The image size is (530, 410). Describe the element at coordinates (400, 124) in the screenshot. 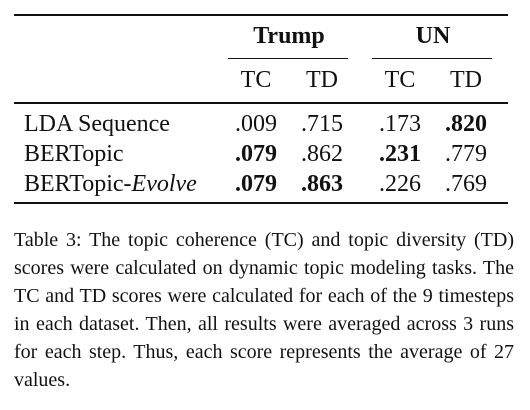

I see `cell-lda-un-tc: .173` at that location.